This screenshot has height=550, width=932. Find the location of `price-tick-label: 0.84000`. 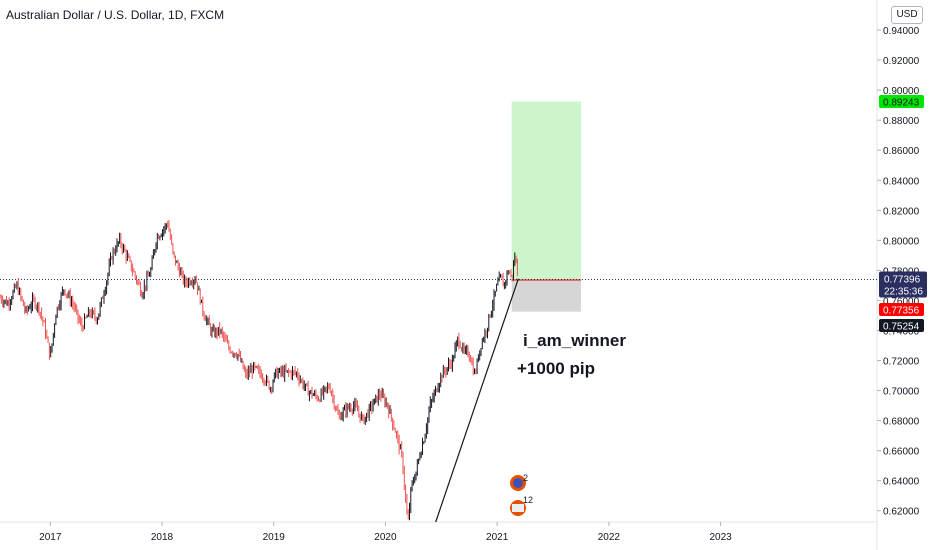

price-tick-label: 0.84000 is located at coordinates (901, 181).